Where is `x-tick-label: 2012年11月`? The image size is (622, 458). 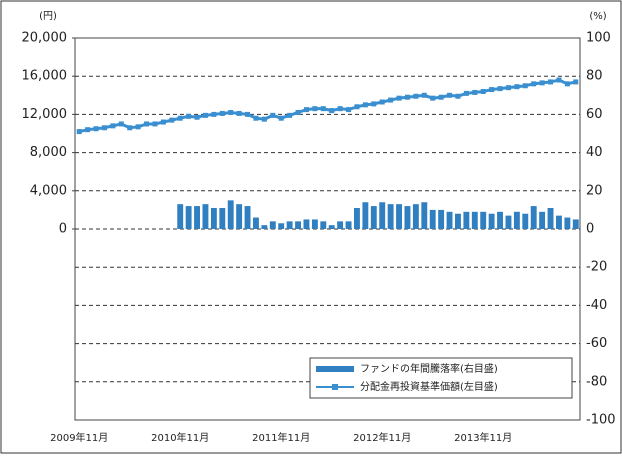
x-tick-label: 2012年11月 is located at coordinates (382, 437).